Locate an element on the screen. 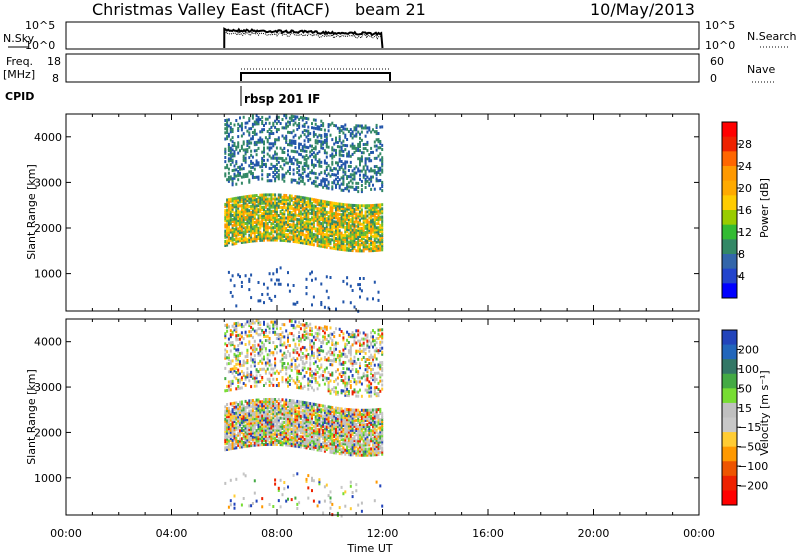 The image size is (800, 554). nsky-series is located at coordinates (303, 38).